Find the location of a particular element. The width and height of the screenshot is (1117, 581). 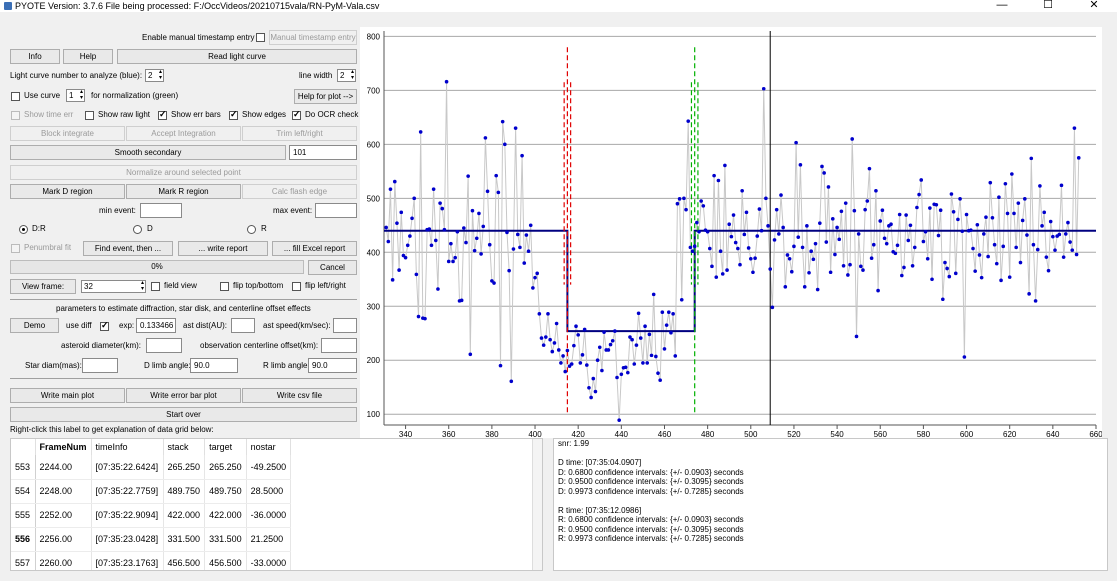

star-diam-input is located at coordinates (100, 365).